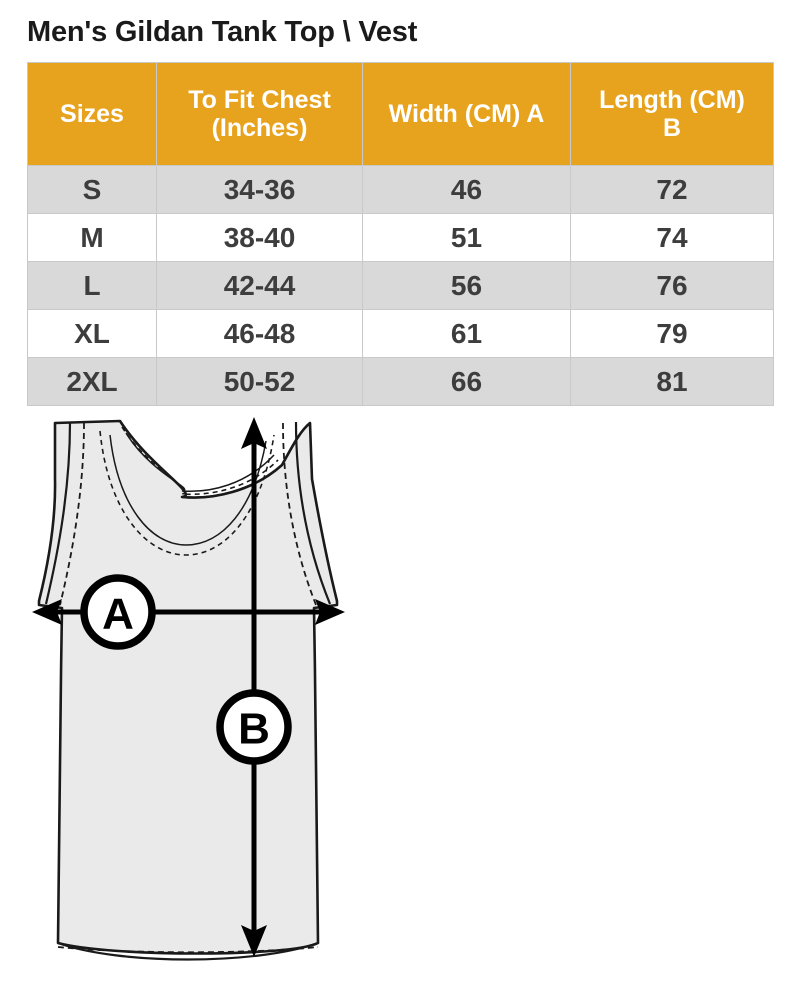 This screenshot has width=800, height=985. Describe the element at coordinates (254, 687) in the screenshot. I see `dimension-arrow-b` at that location.